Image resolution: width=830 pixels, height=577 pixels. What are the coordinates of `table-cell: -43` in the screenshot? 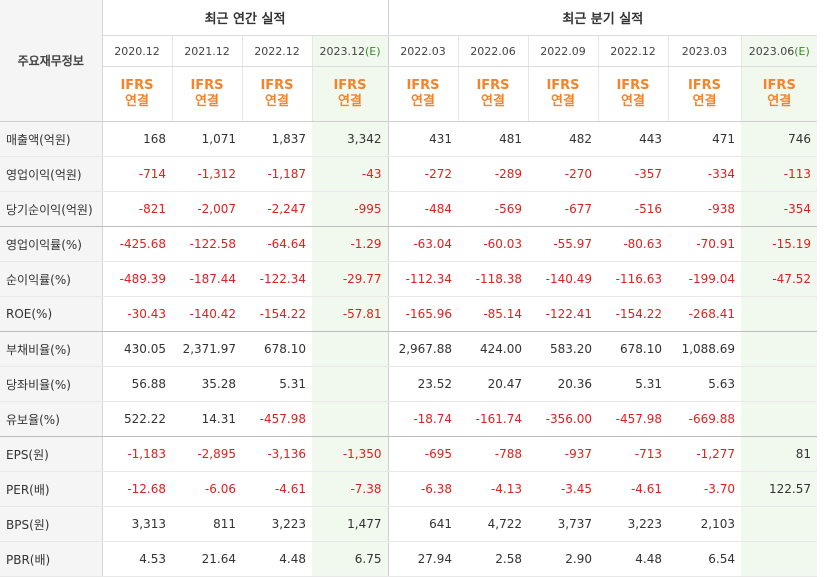 It's located at (350, 174).